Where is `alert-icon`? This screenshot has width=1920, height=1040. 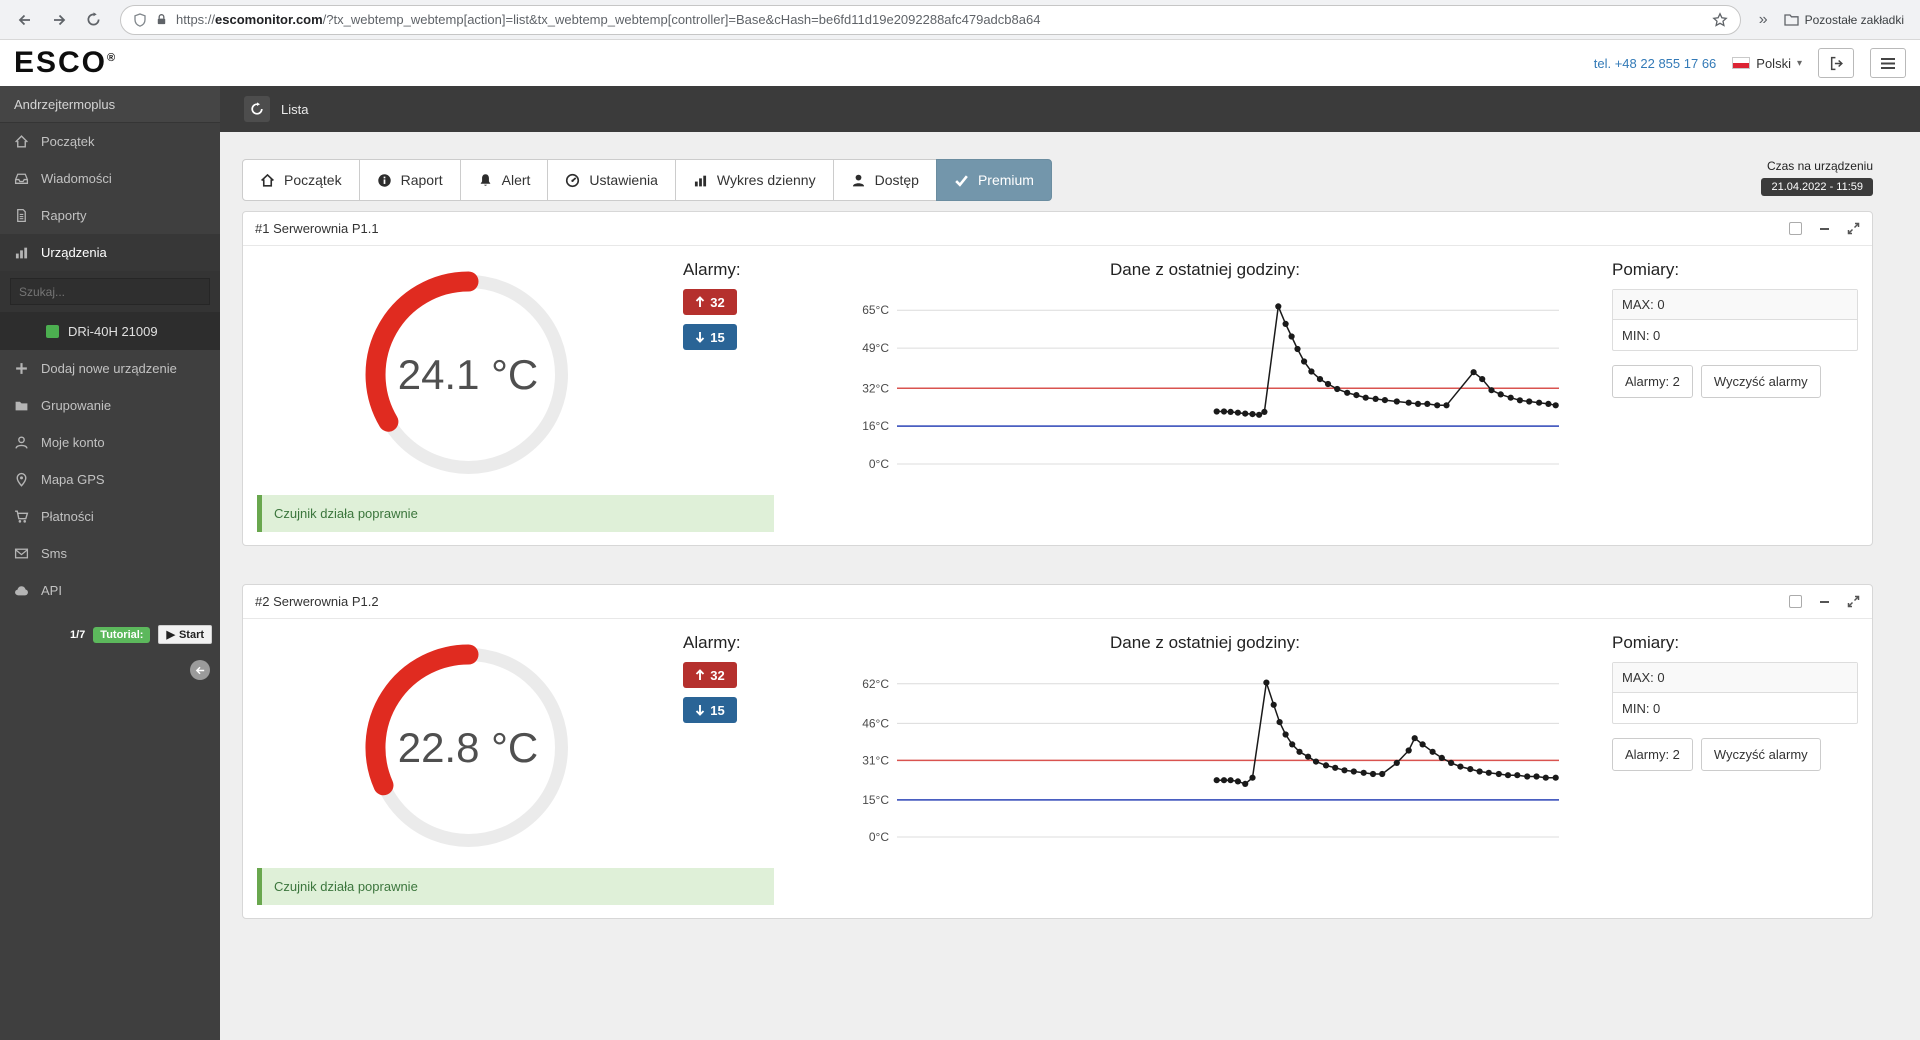 alert-icon is located at coordinates (485, 180).